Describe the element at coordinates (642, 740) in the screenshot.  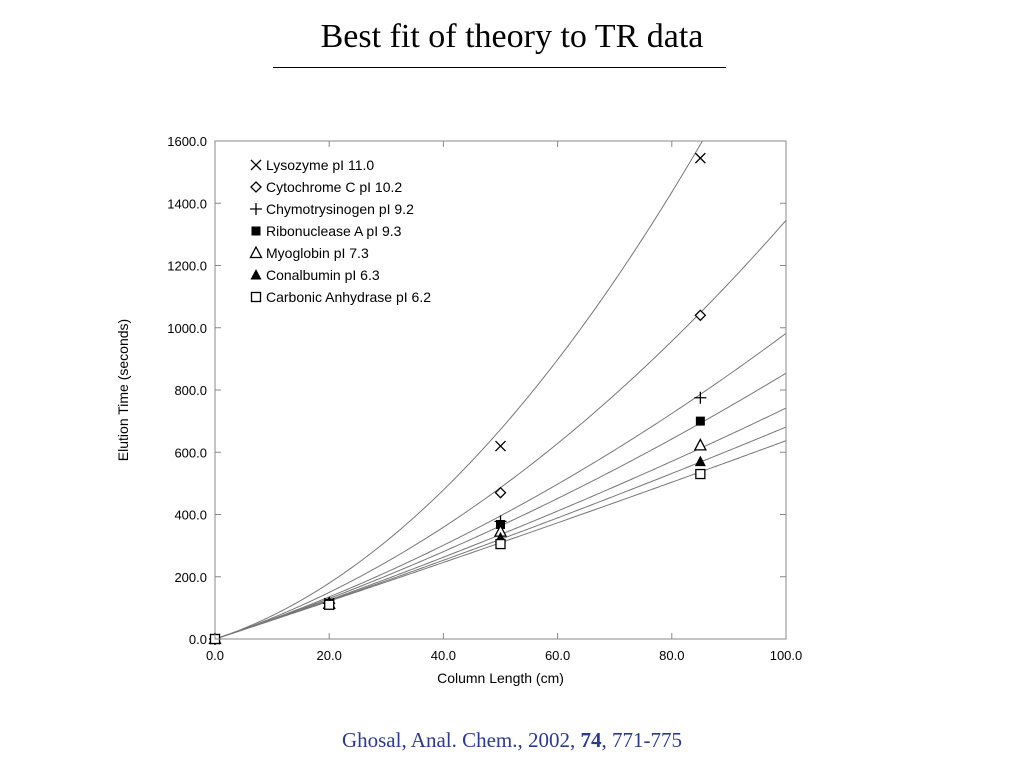
I see `citation-pages: , 771-775` at that location.